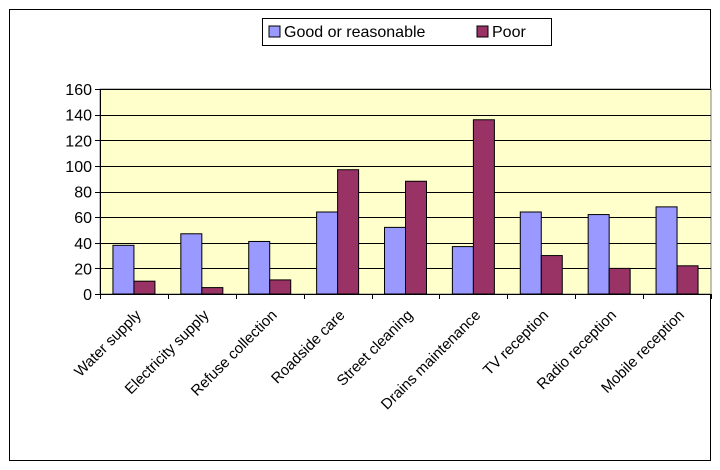 The height and width of the screenshot is (470, 720). Describe the element at coordinates (78, 116) in the screenshot. I see `y-tick-label: 140` at that location.